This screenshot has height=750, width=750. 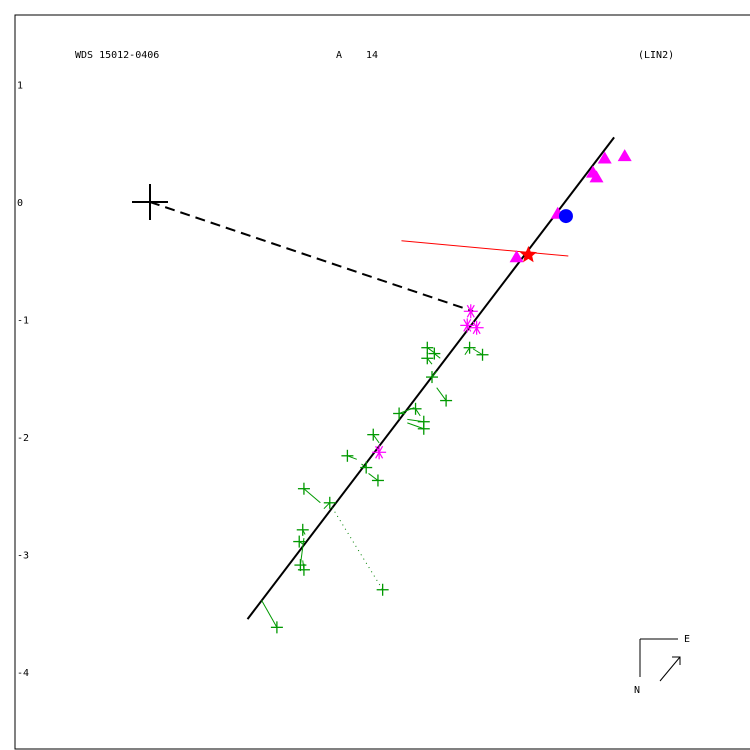 What do you see at coordinates (528, 254) in the screenshot?
I see `star-point` at bounding box center [528, 254].